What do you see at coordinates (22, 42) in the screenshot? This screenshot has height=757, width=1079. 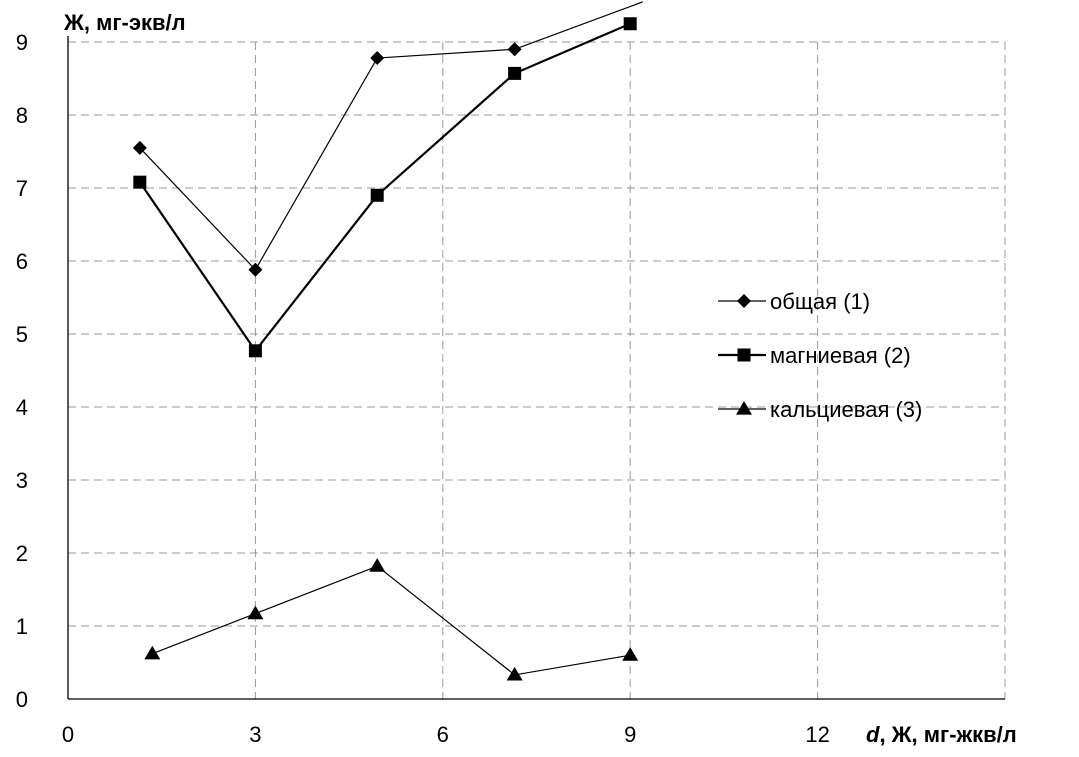 I see `y-tick-label: 9` at bounding box center [22, 42].